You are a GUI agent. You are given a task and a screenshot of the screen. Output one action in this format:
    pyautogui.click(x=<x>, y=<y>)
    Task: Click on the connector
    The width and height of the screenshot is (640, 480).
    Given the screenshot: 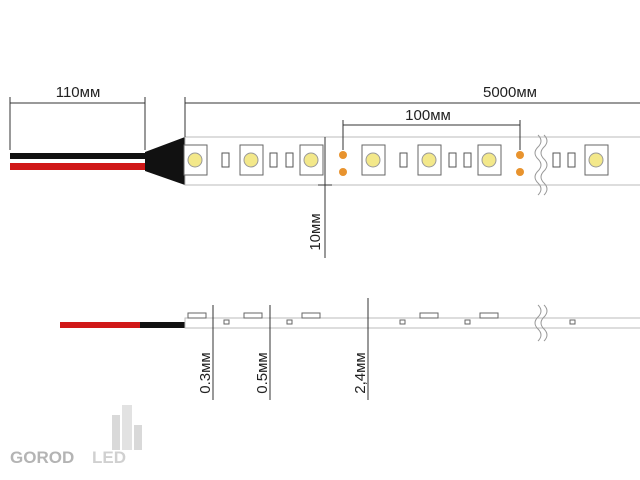 What is the action you would take?
    pyautogui.click(x=165, y=161)
    